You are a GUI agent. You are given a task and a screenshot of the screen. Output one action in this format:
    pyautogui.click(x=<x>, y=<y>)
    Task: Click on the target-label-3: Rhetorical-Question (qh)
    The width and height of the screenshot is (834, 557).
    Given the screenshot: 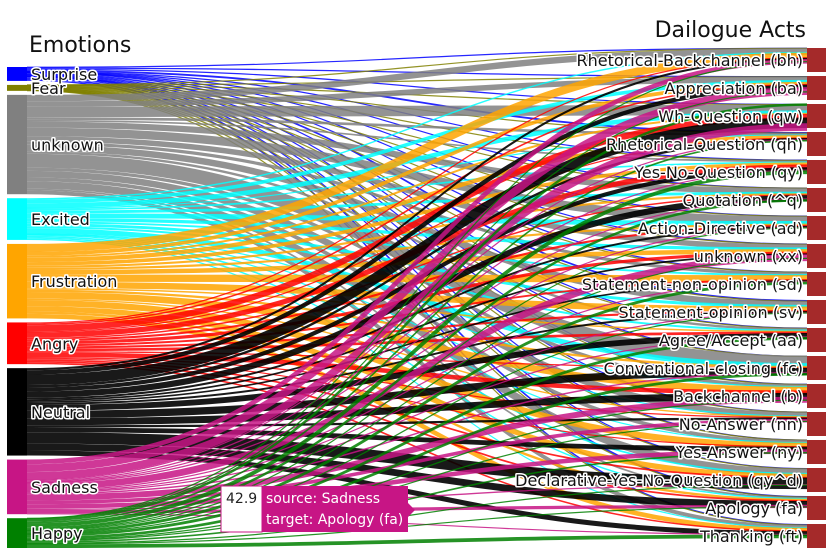 What is the action you would take?
    pyautogui.click(x=704, y=144)
    